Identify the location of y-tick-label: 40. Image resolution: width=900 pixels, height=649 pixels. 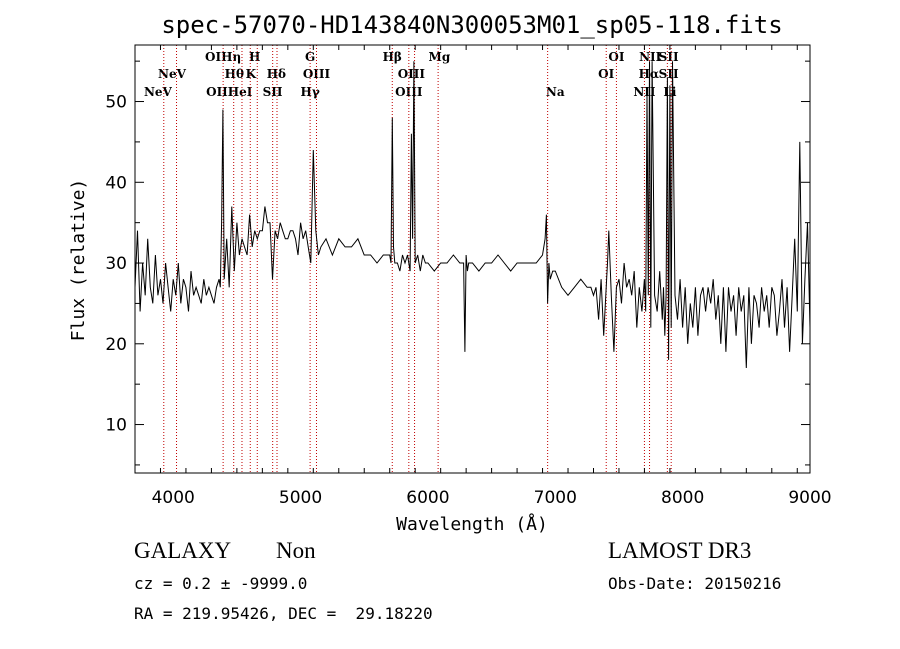
(116, 183).